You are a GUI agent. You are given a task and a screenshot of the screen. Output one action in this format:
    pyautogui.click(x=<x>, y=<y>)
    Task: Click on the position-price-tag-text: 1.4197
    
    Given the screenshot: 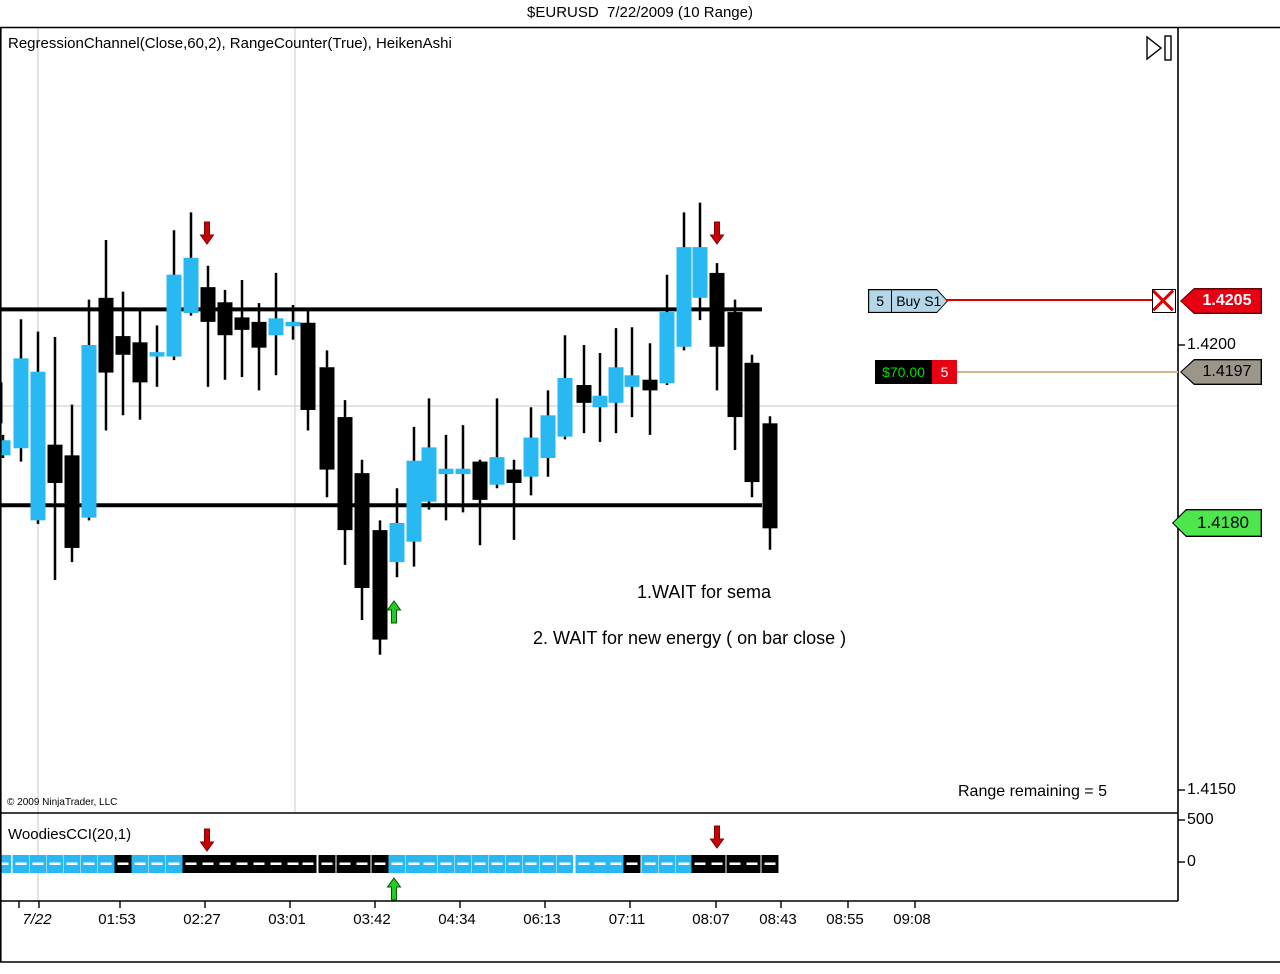 What is the action you would take?
    pyautogui.click(x=1227, y=371)
    